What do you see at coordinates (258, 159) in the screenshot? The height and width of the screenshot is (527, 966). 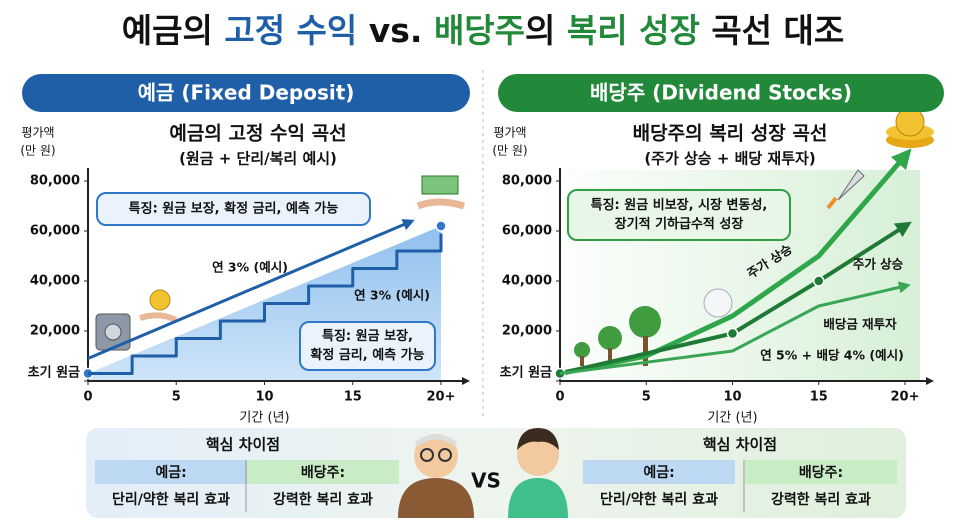 I see `chart-subtitle: (원금 + 단리/복리 예시)` at bounding box center [258, 159].